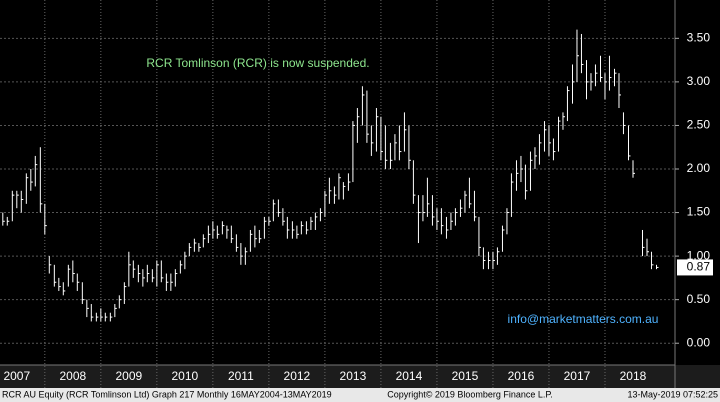 The height and width of the screenshot is (402, 720). What do you see at coordinates (241, 376) in the screenshot?
I see `x-tick-label: 2011` at bounding box center [241, 376].